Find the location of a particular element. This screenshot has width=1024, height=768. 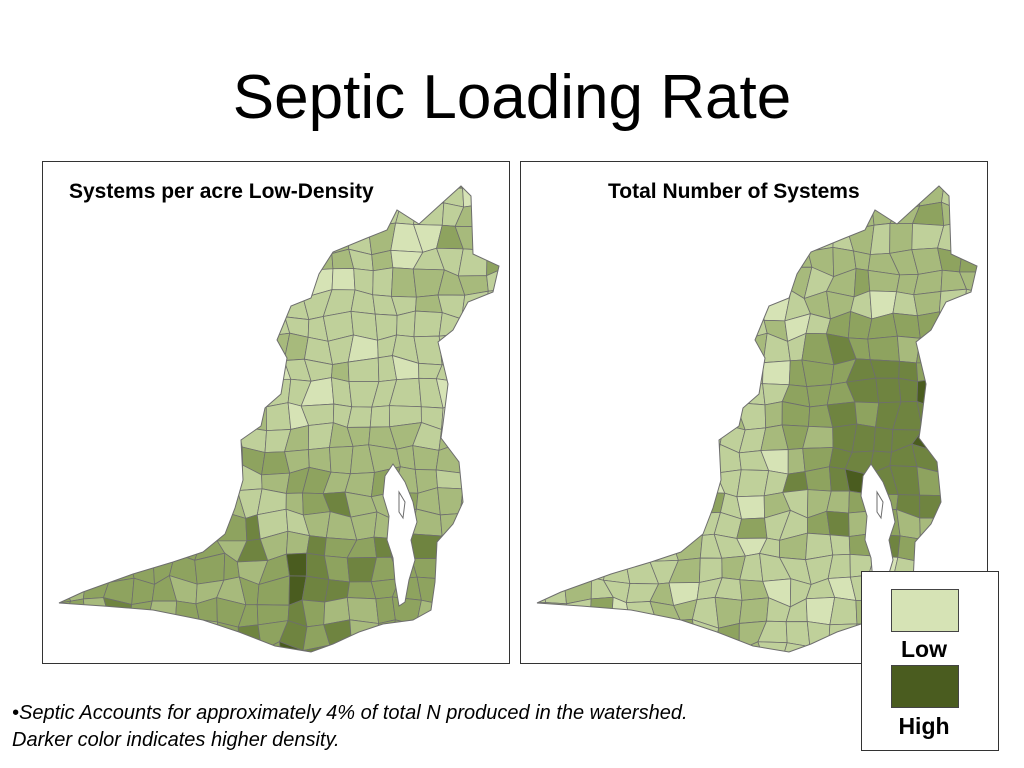

map-title-total-systems: Total Number of Systems is located at coordinates (734, 191).